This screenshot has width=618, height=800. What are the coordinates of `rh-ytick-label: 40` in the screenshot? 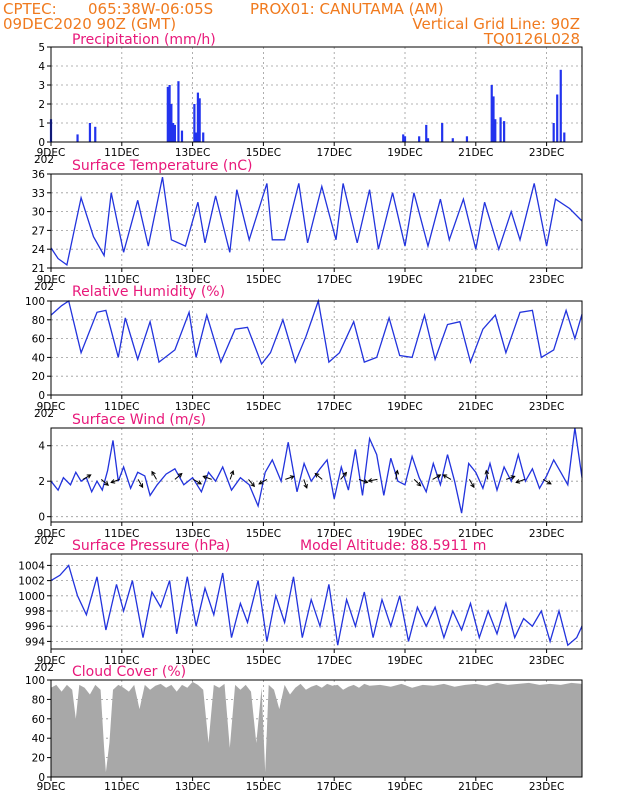 It's located at (38, 358).